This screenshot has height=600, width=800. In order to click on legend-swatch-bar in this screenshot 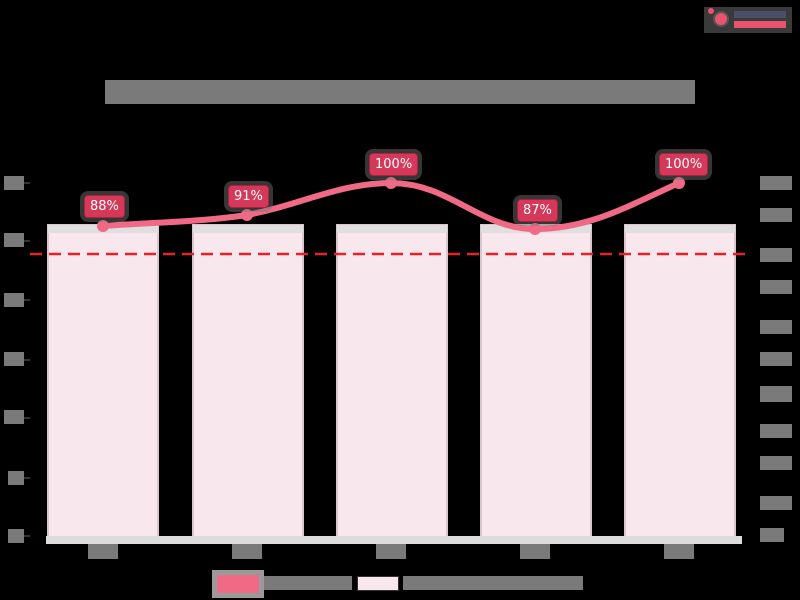, I will do `click(378, 583)`.